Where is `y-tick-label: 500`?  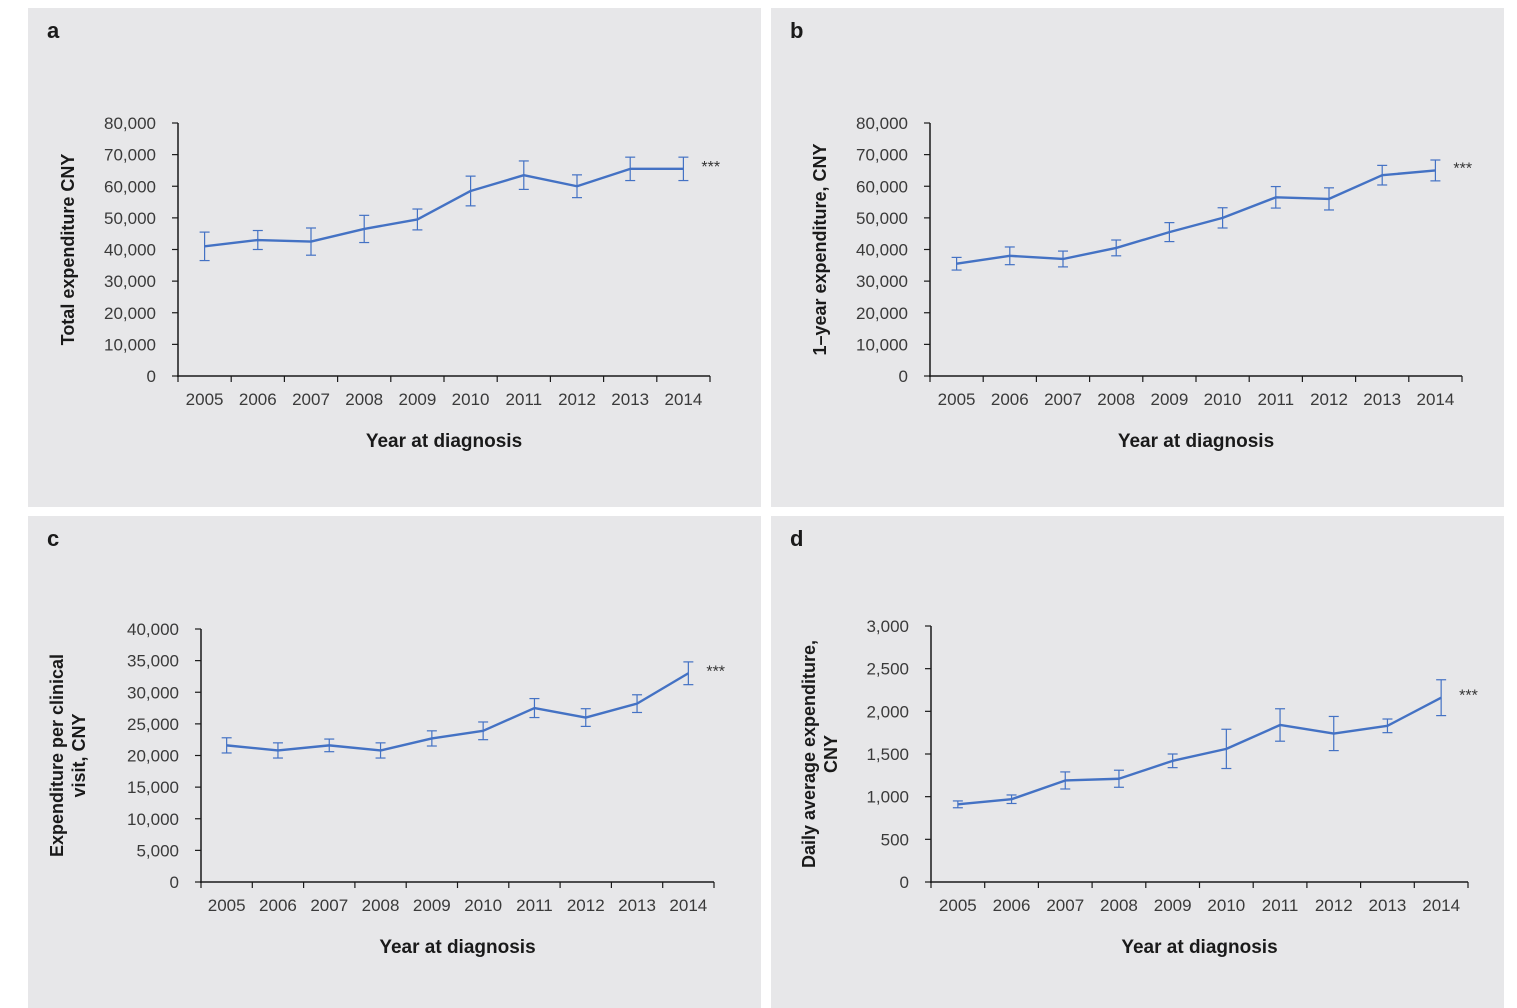 y-tick-label: 500 is located at coordinates (895, 839).